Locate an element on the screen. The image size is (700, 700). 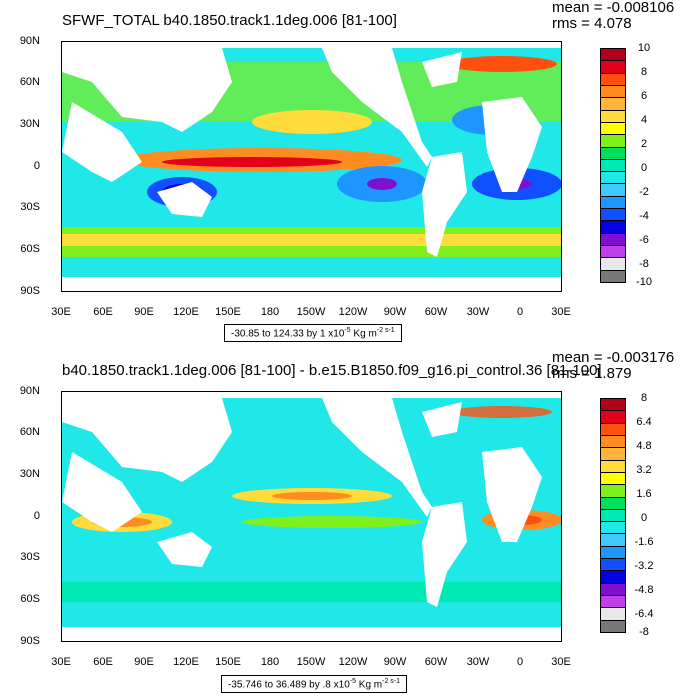
panel1-lon-label: 90E is located at coordinates (144, 312).